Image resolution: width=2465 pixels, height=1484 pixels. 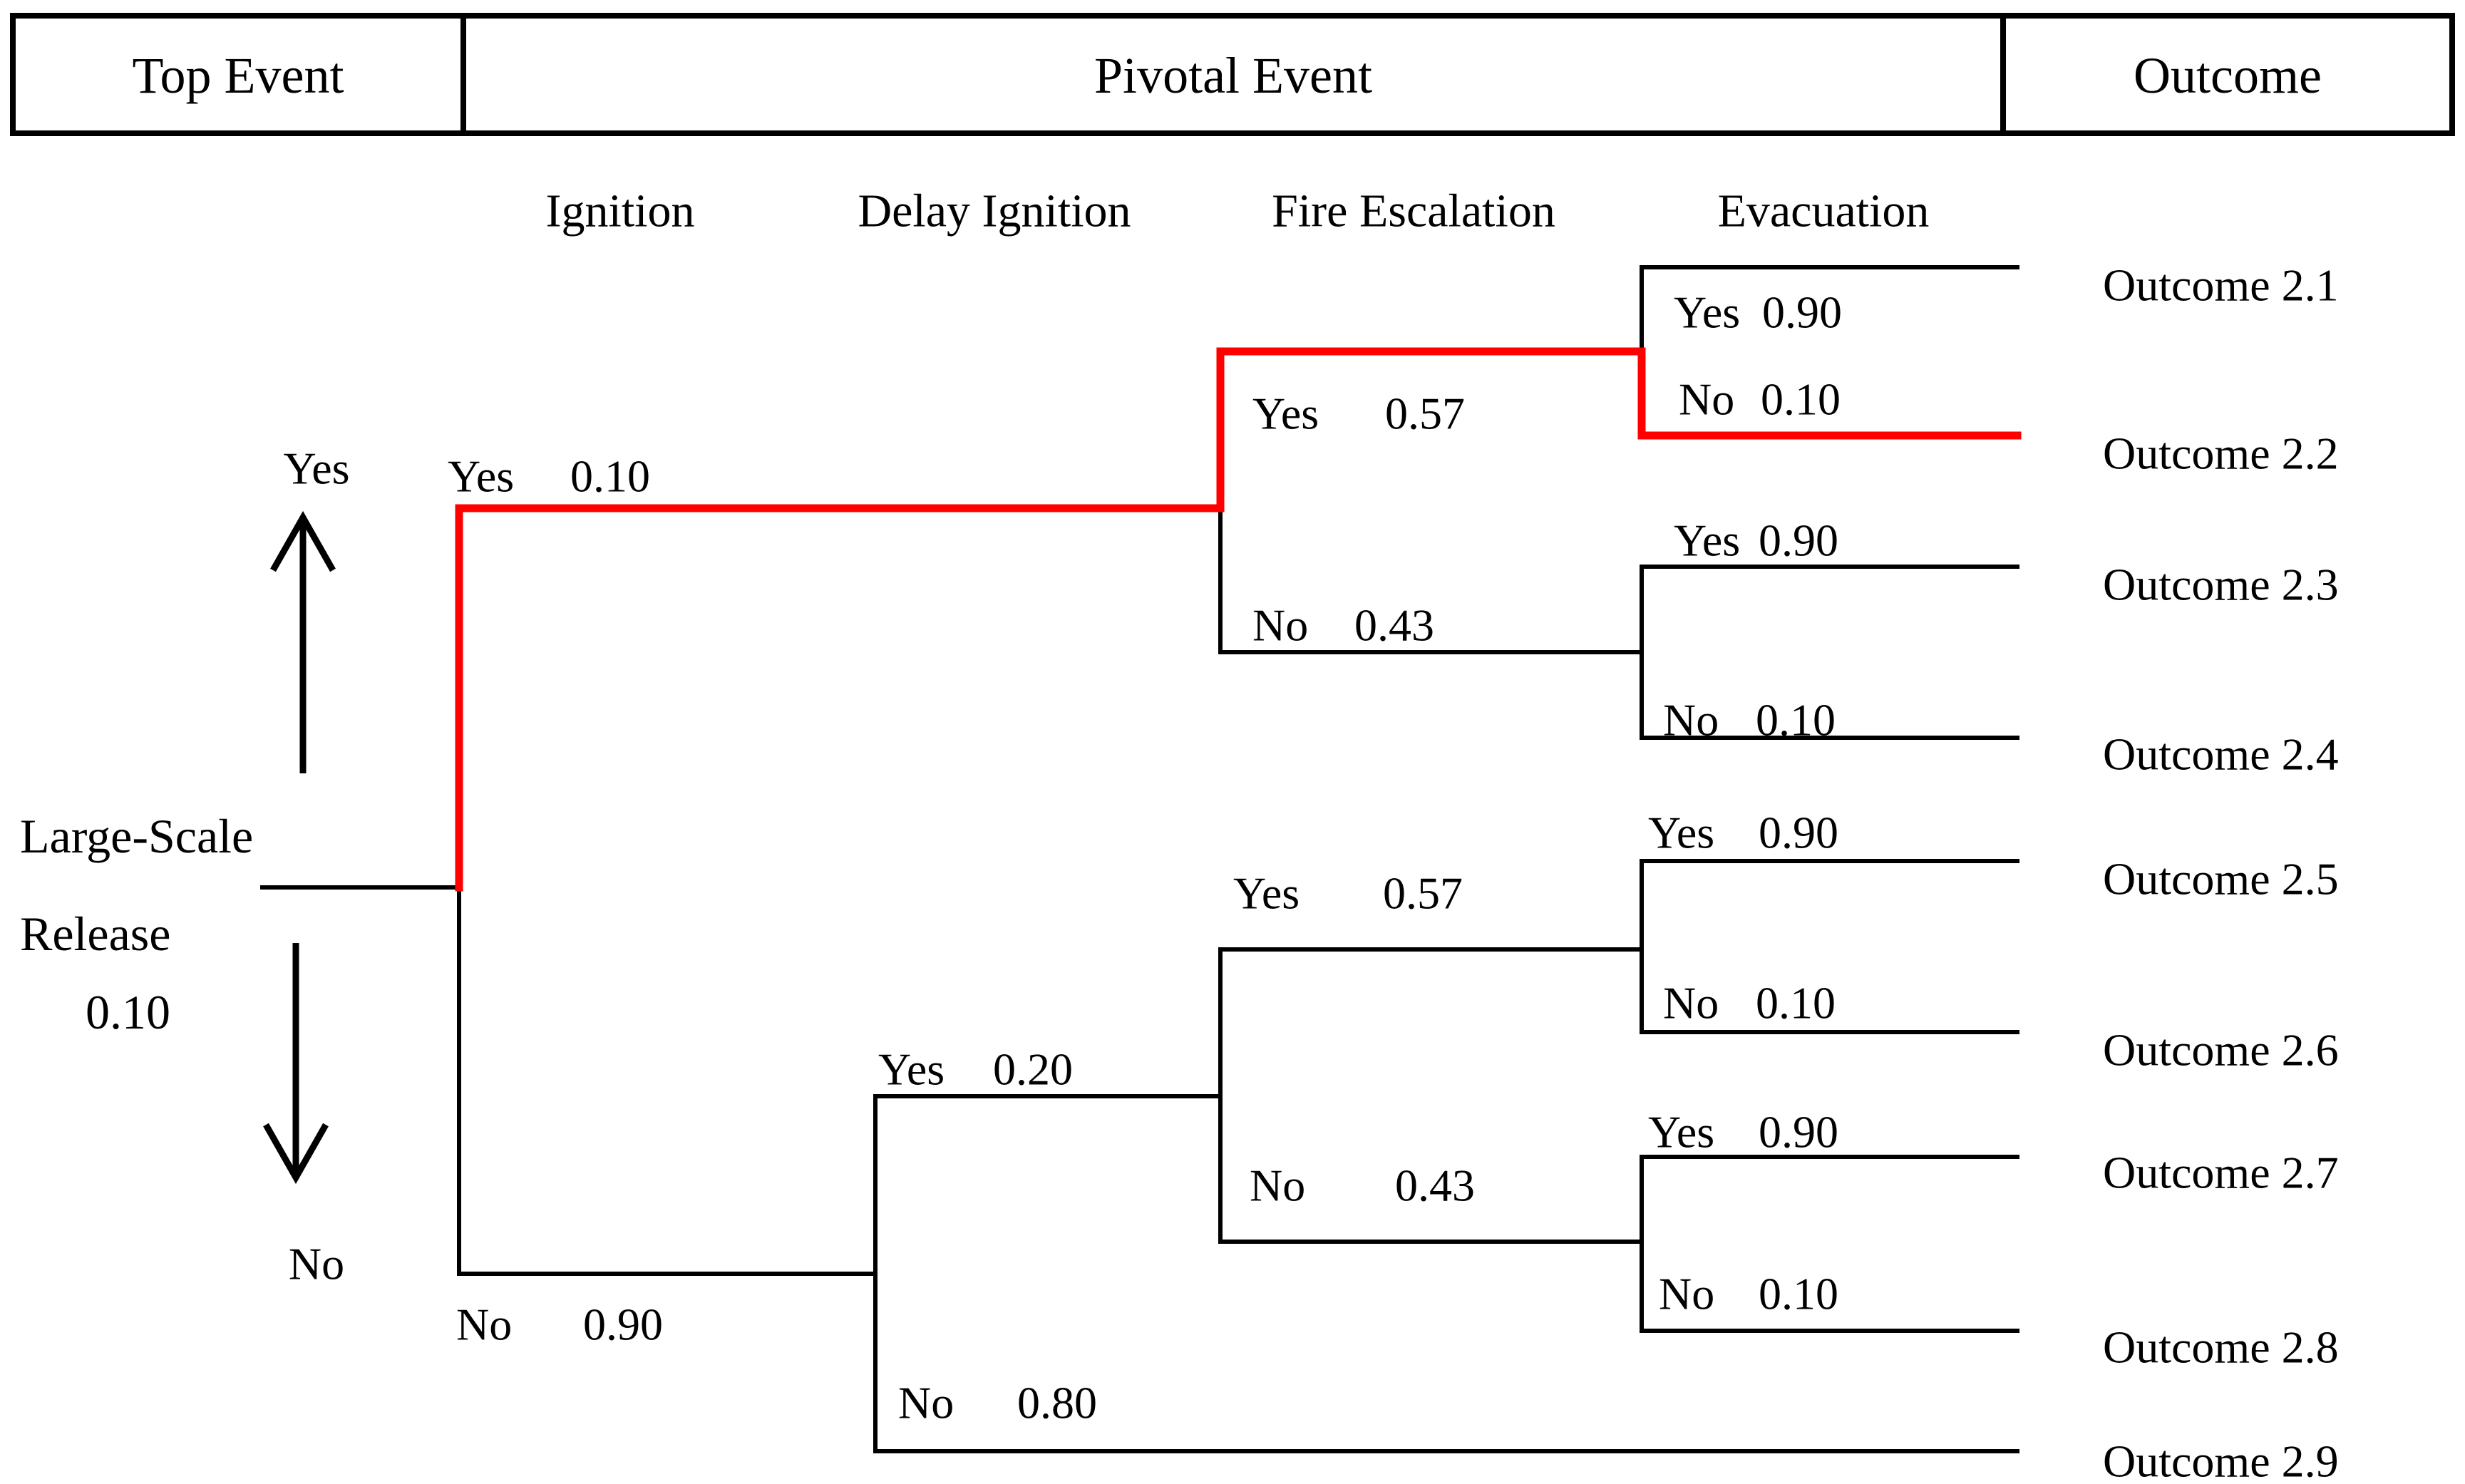 I want to click on evac3-yes-value: 0.90, so click(x=1798, y=833).